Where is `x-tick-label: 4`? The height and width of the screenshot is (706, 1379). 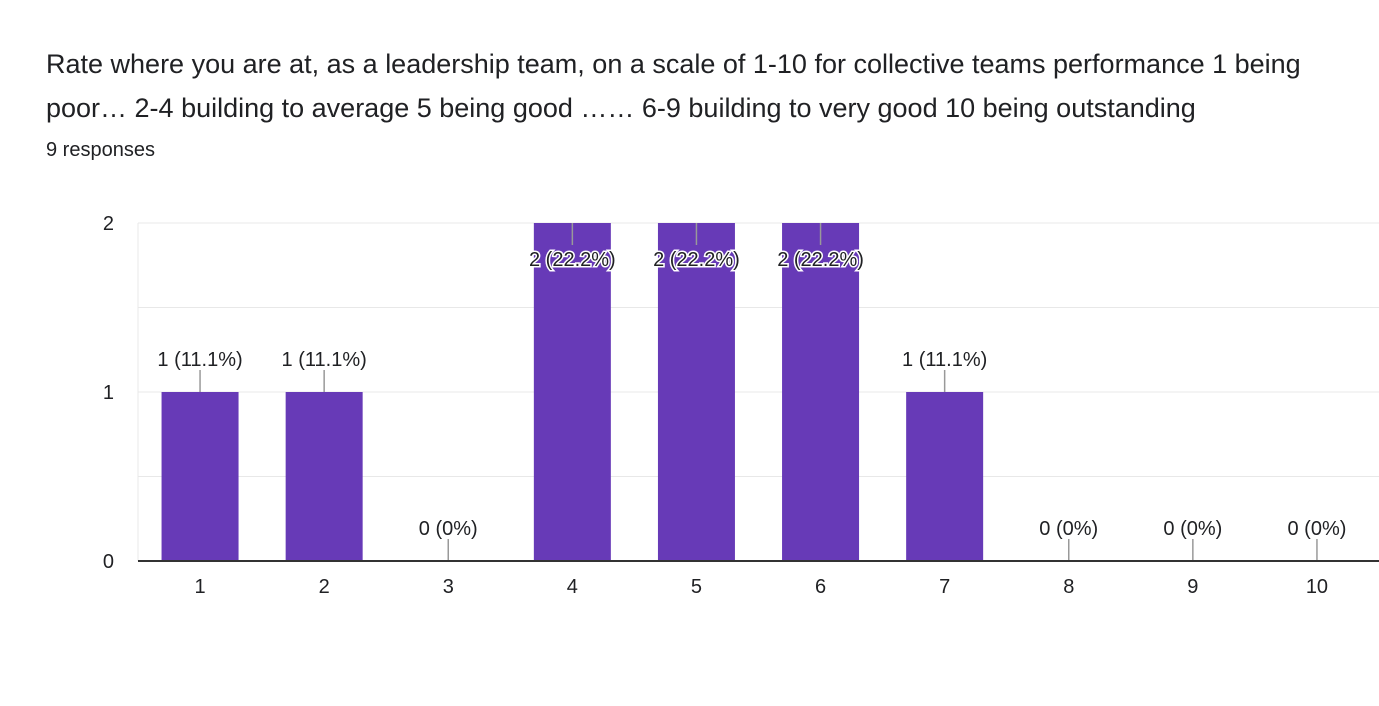
x-tick-label: 4 is located at coordinates (572, 587).